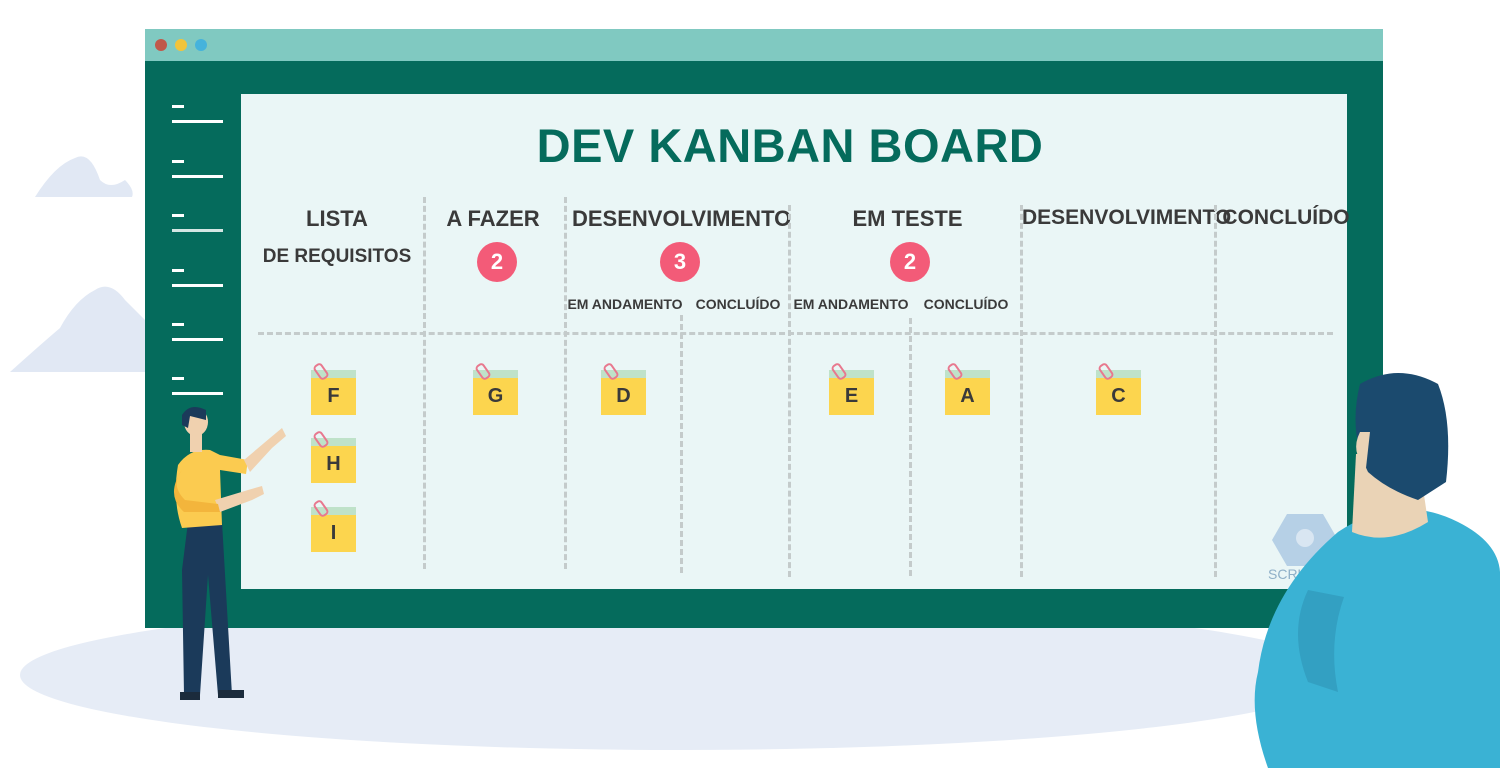 The height and width of the screenshot is (768, 1500). I want to click on presenter-person-illustration, so click(229, 553).